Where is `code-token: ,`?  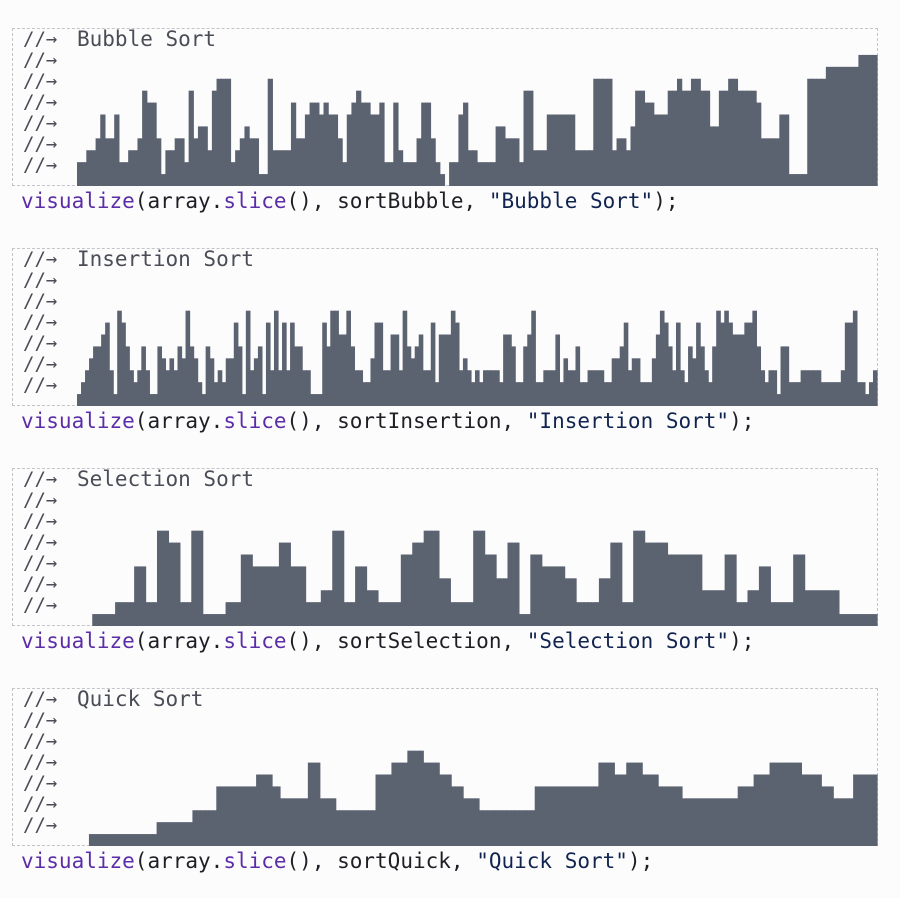
code-token: , is located at coordinates (514, 641).